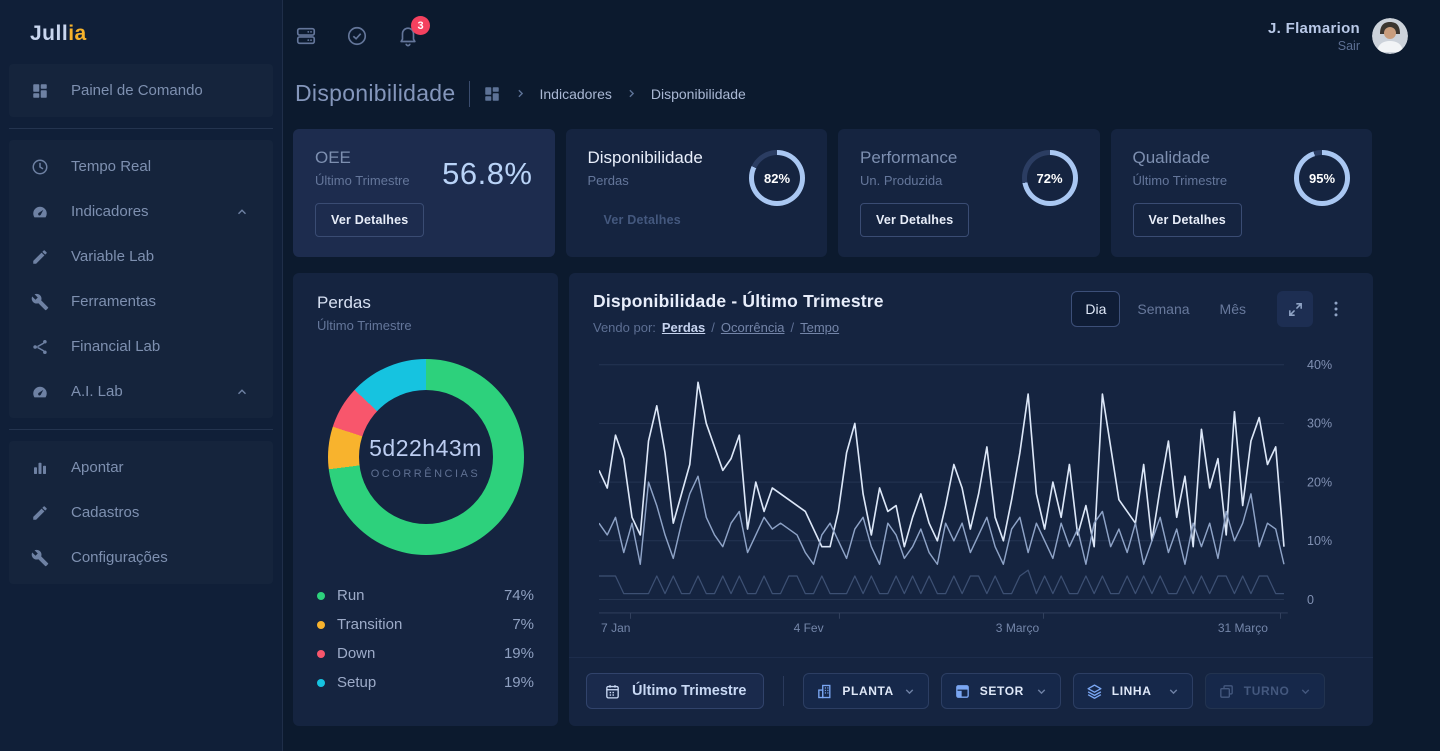 The width and height of the screenshot is (1440, 751). What do you see at coordinates (119, 557) in the screenshot?
I see `sidebar-item-label: Configurações` at bounding box center [119, 557].